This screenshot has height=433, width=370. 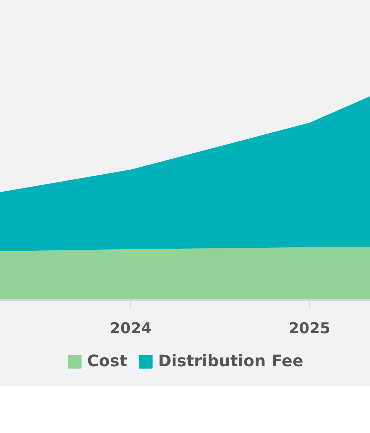 I want to click on x-tick-label: 2024, so click(x=131, y=329).